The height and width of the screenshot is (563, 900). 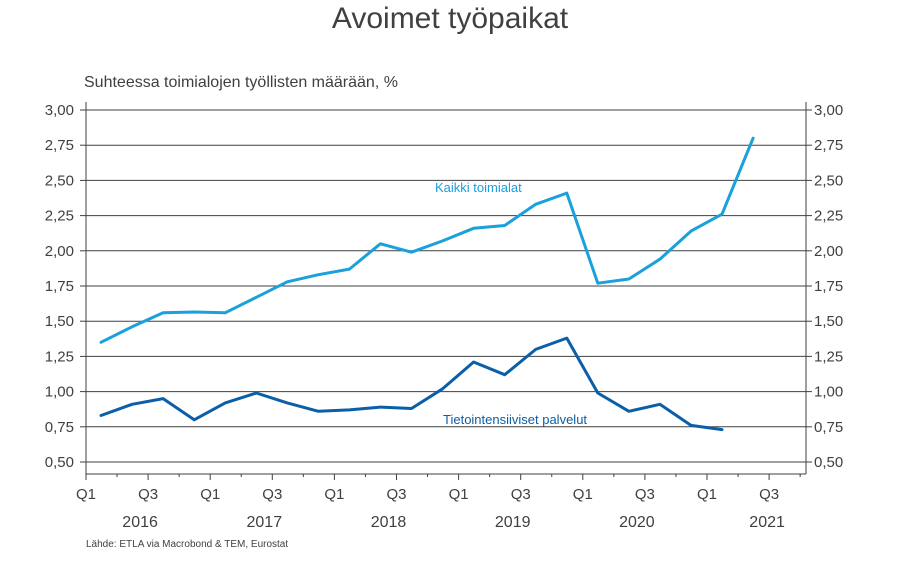 I want to click on y-tick-label-left: 2,00, so click(x=59, y=251).